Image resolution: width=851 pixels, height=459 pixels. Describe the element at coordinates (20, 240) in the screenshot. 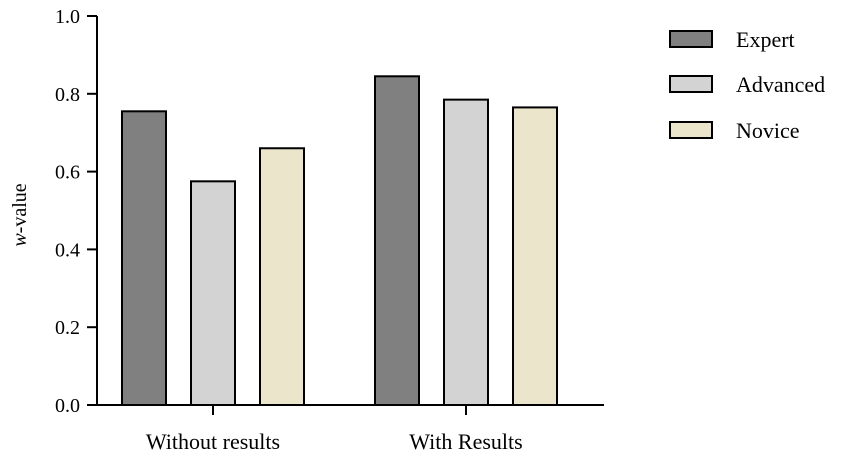

I see `y-axis-title-italic: w` at that location.